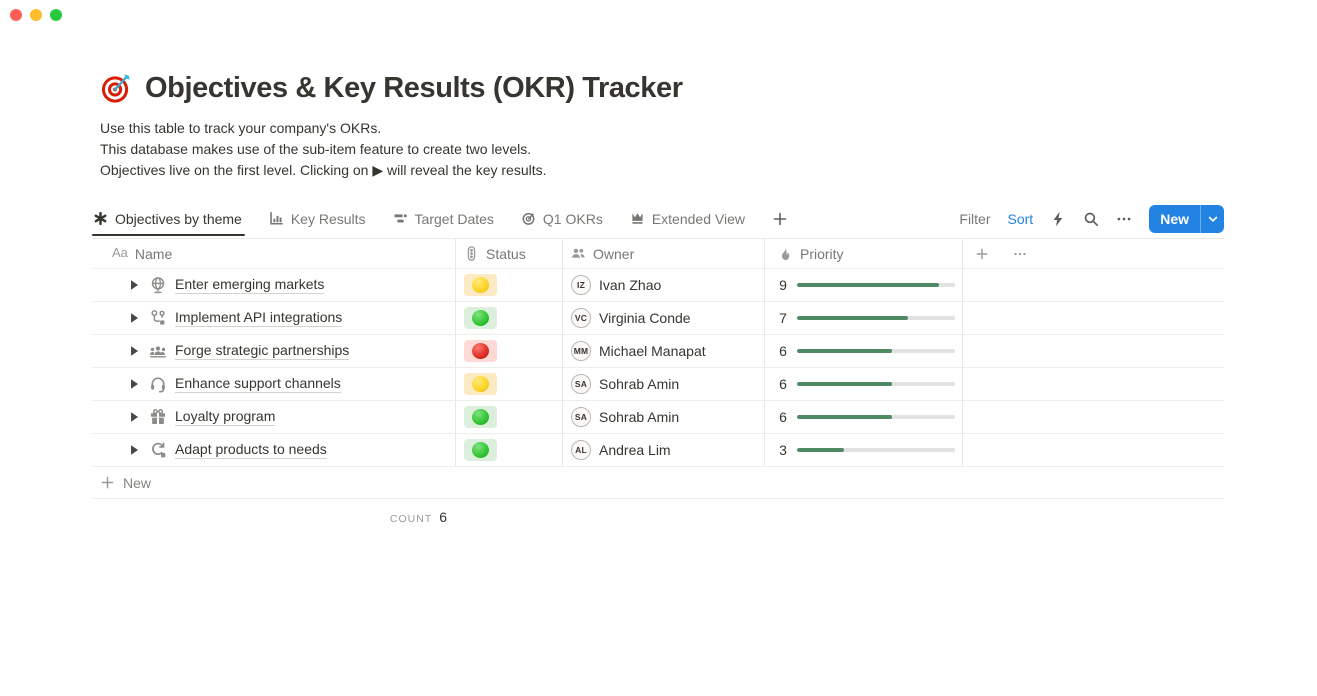  I want to click on tab-label: Target Dates, so click(454, 218).